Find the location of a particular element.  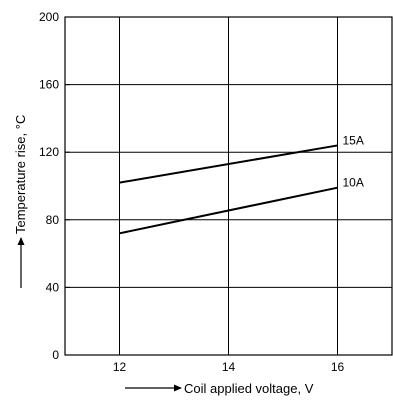

y-tick-label-160: 160 is located at coordinates (49, 85).